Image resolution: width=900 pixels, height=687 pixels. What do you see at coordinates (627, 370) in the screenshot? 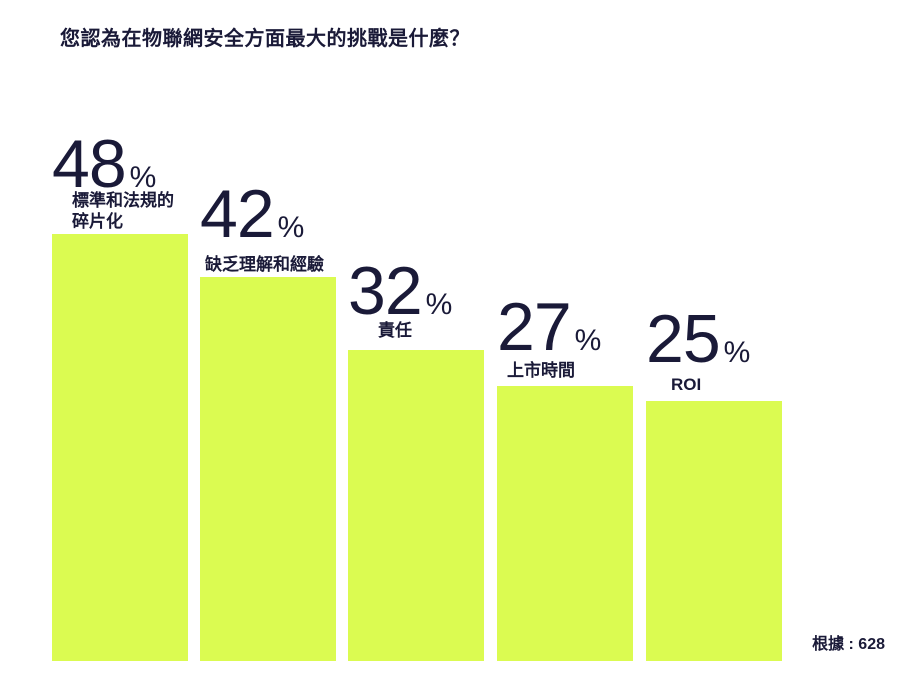
I see `category-label: 上市時間` at bounding box center [627, 370].